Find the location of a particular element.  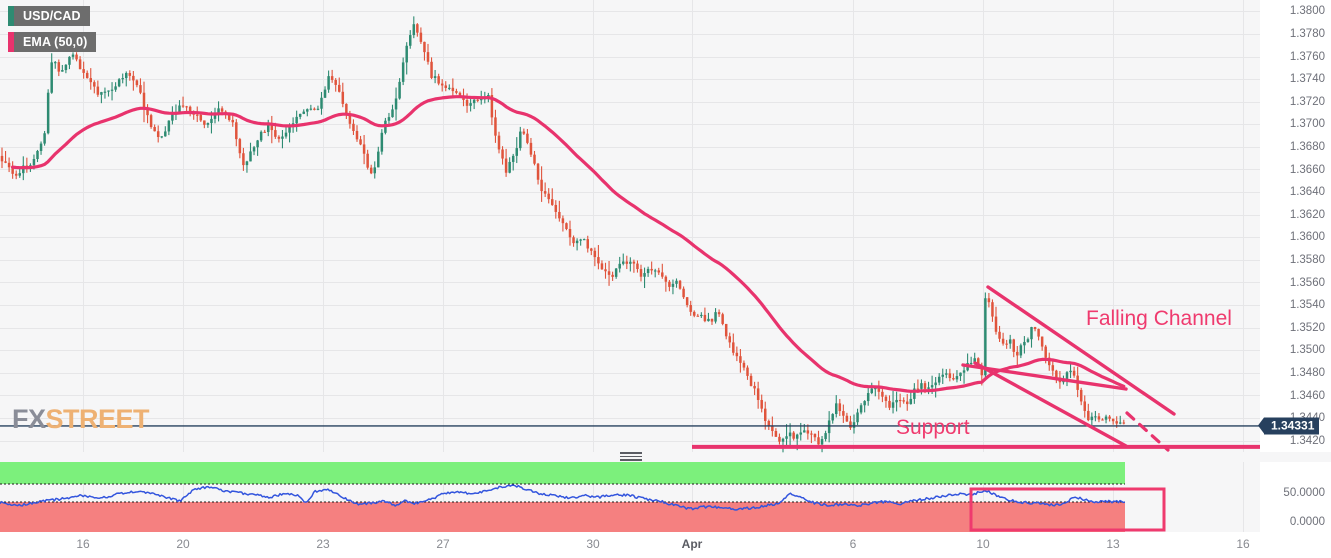

falling-channel-lower-line is located at coordinates (1050, 404).